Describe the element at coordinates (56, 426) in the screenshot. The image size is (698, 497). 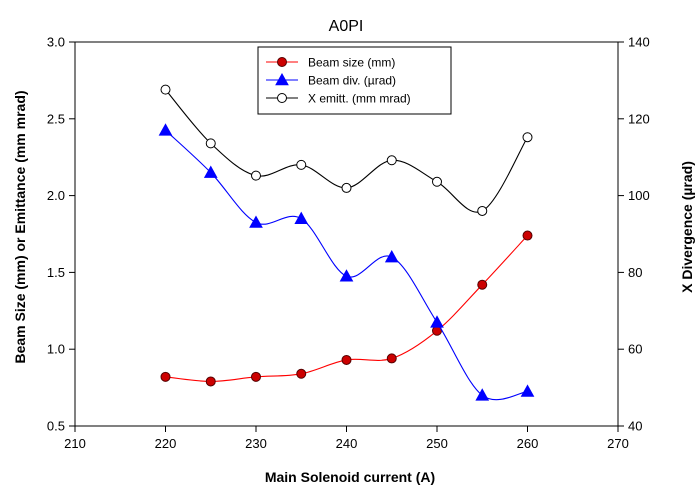
I see `y-tick-label: 0.5` at that location.